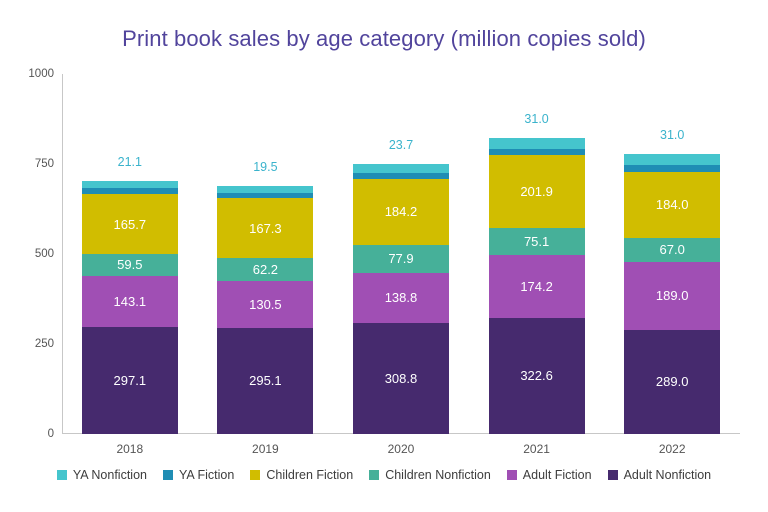 The width and height of the screenshot is (768, 512). I want to click on bar-segment: 138.8, so click(400, 297).